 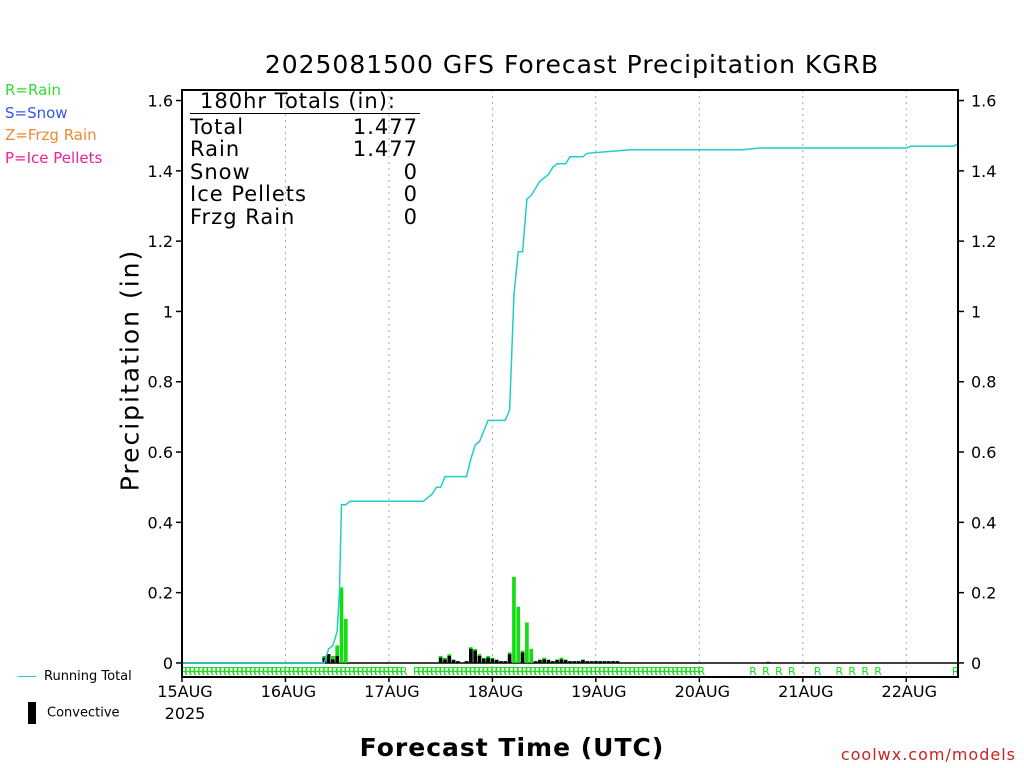 What do you see at coordinates (88, 676) in the screenshot?
I see `running-total-legend-label: Running Total` at bounding box center [88, 676].